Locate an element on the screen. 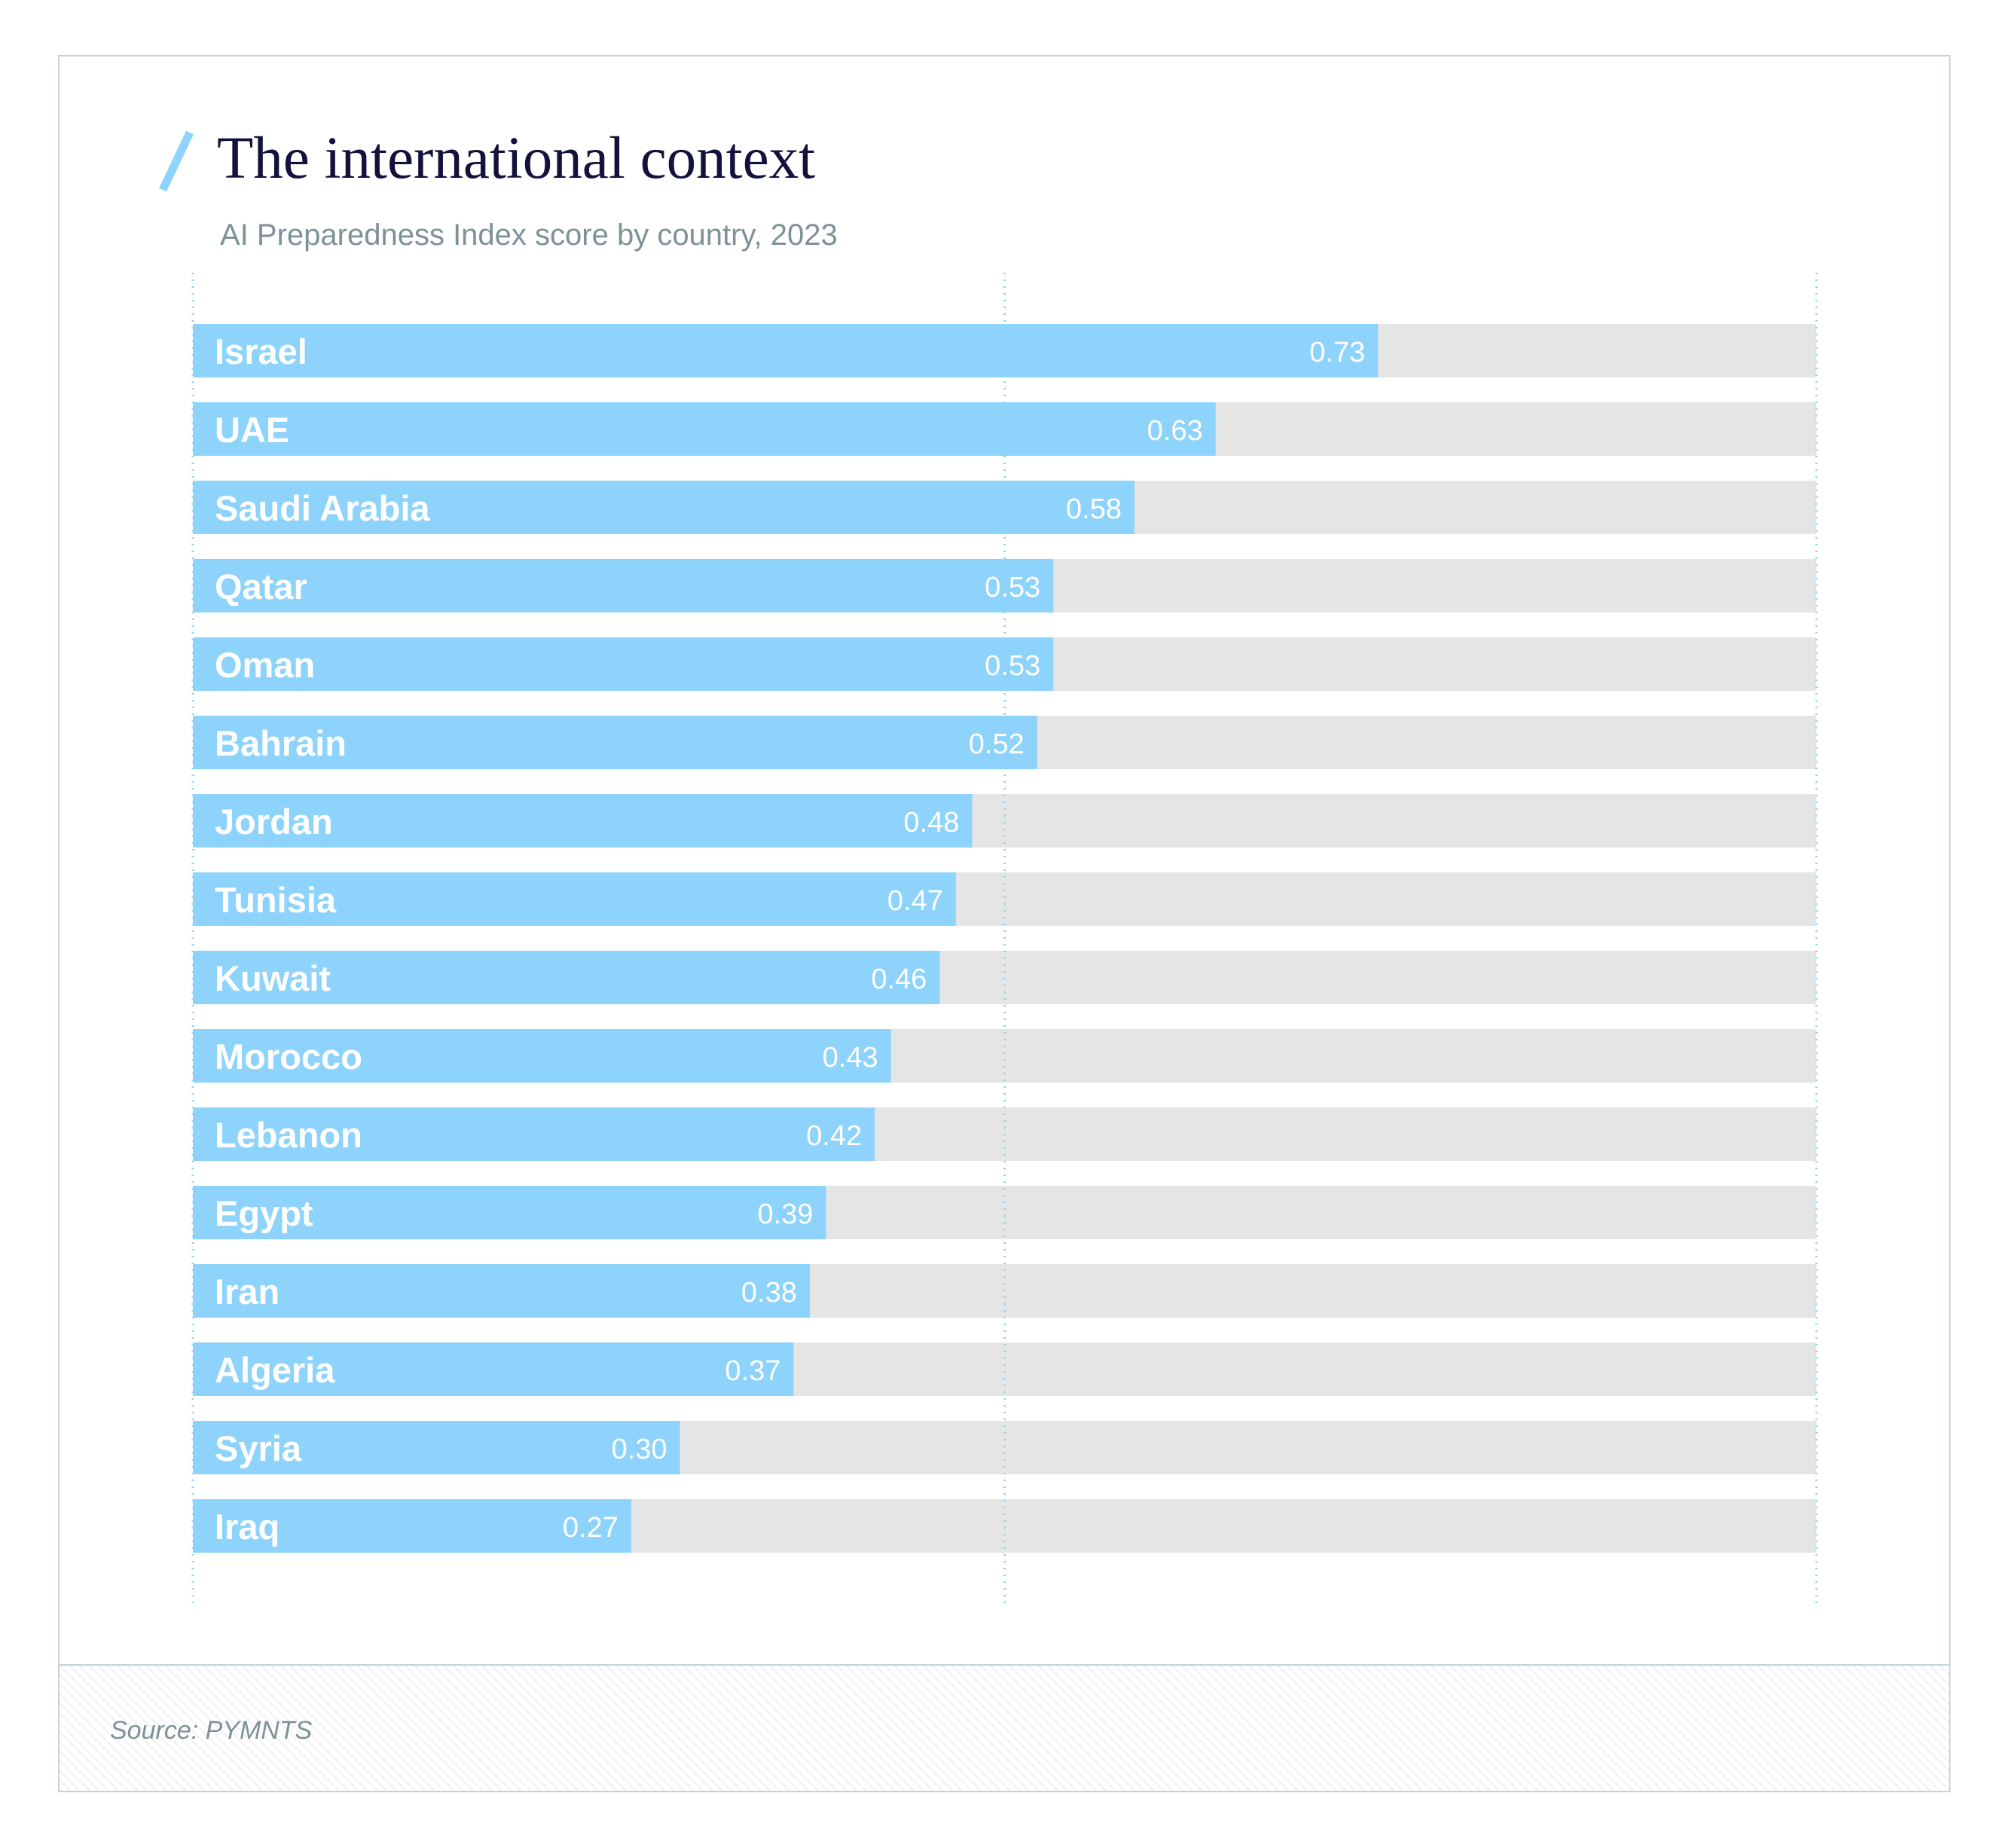 This screenshot has height=1848, width=2010. value-label: 0.73 is located at coordinates (1337, 352).